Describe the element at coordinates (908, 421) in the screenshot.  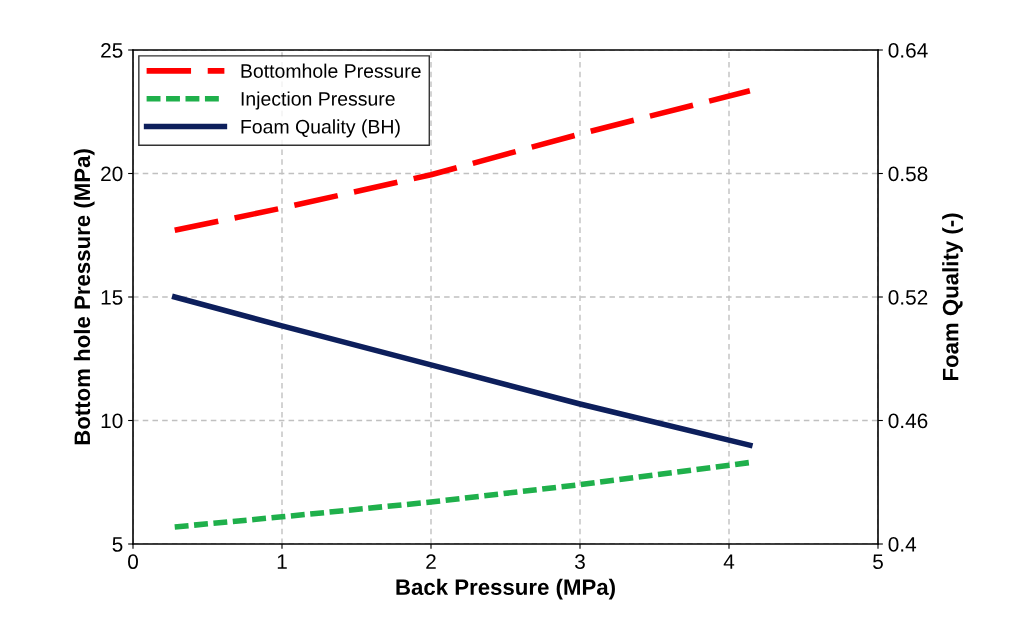
I see `y2-tick-label: 0.46` at that location.